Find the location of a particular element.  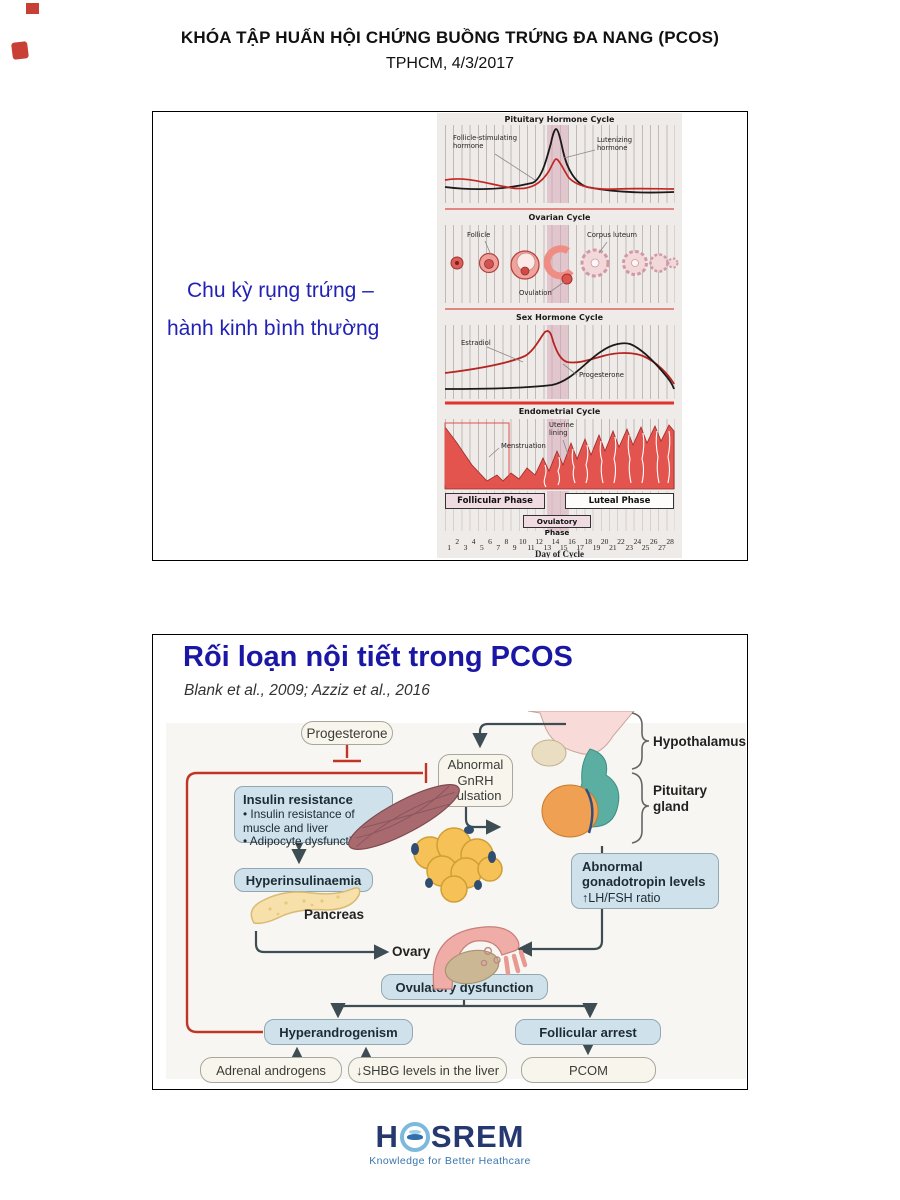

uterine-lining-label: Uterine lining is located at coordinates (561, 429).